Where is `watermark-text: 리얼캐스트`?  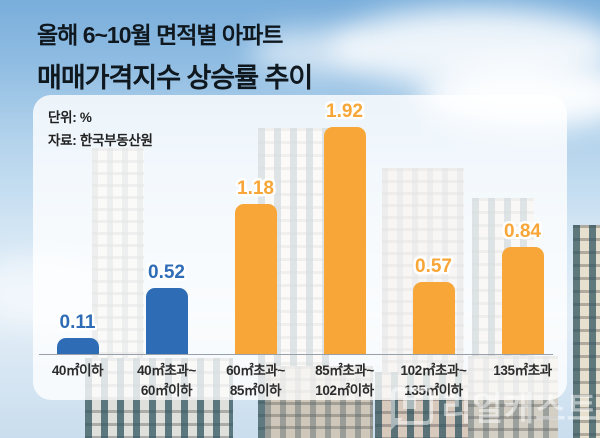 watermark-text: 리얼캐스트 is located at coordinates (519, 408).